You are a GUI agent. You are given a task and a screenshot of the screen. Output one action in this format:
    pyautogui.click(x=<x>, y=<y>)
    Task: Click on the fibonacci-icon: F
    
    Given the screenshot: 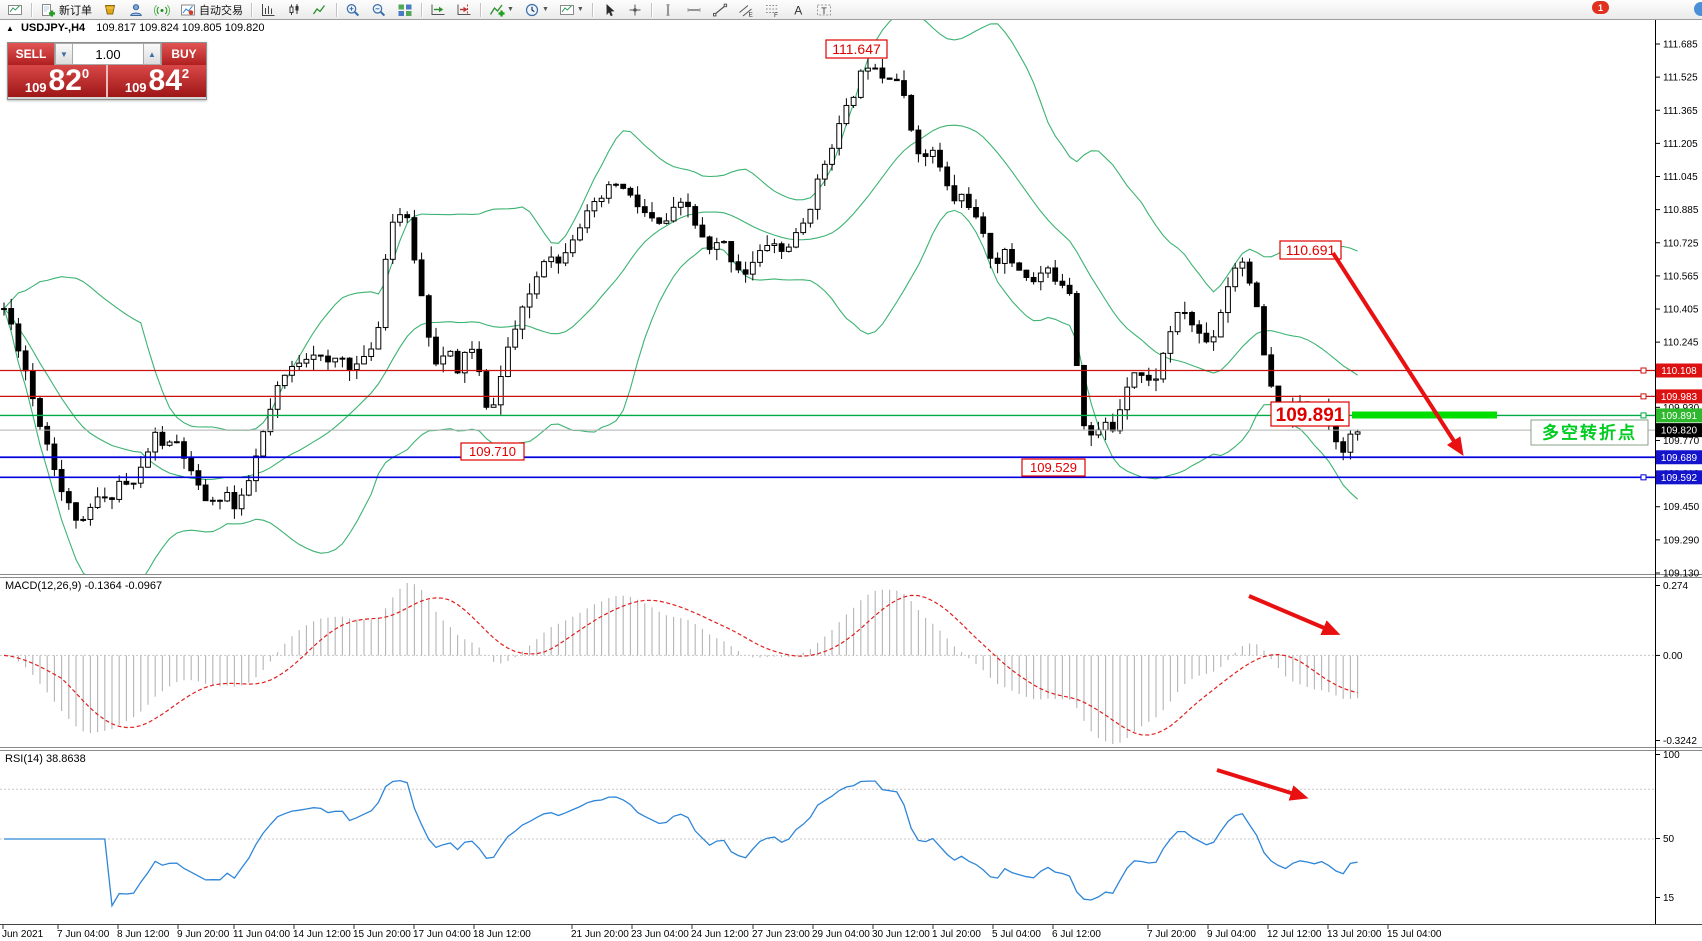 What is the action you would take?
    pyautogui.click(x=772, y=9)
    